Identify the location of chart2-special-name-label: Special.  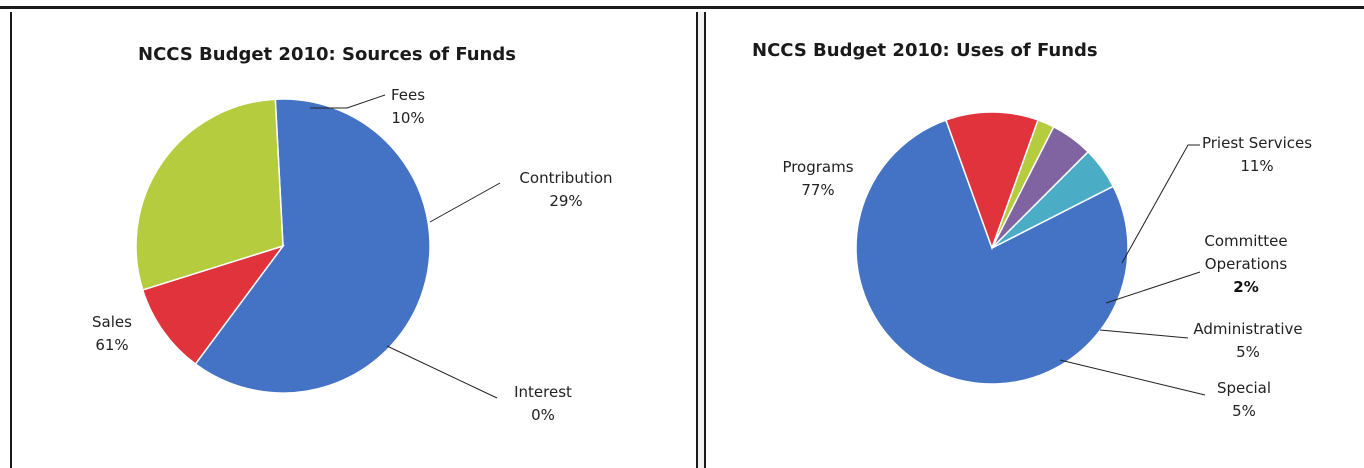
(1244, 388).